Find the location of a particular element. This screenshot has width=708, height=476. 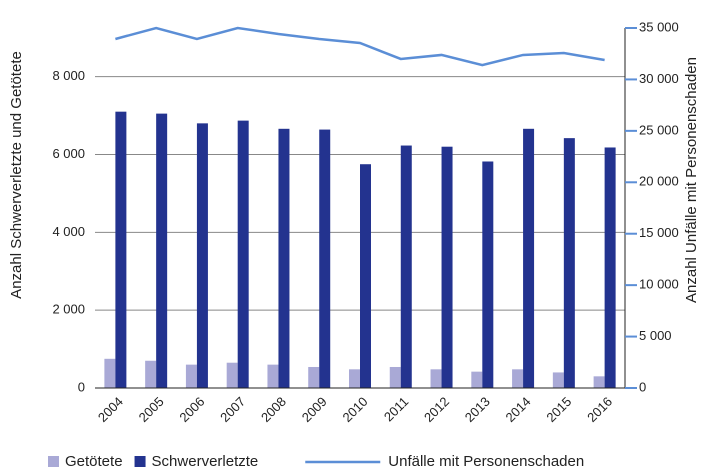

y-tick-label: 8 000 is located at coordinates (68, 75).